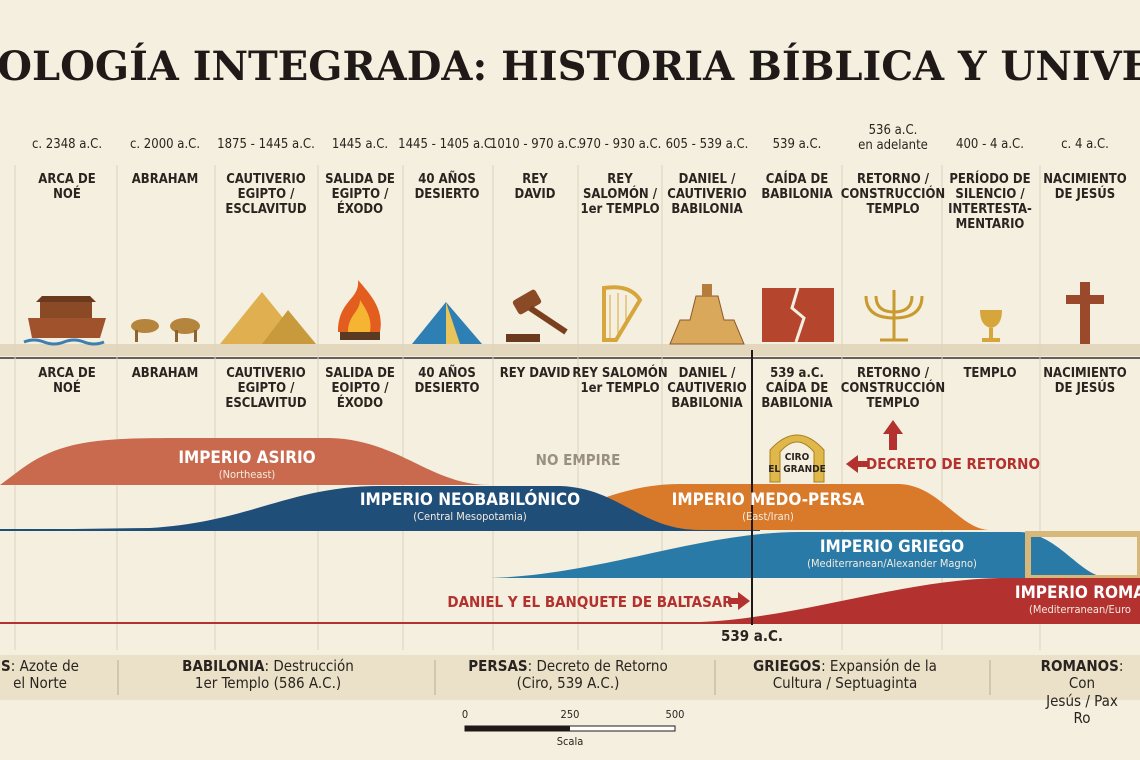  What do you see at coordinates (6, 666) in the screenshot?
I see `footer-bold: S` at bounding box center [6, 666].